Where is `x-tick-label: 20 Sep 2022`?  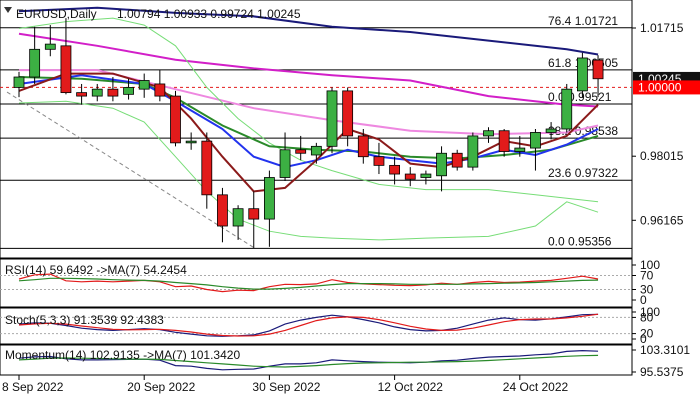 x-tick-label: 20 Sep 2022 is located at coordinates (161, 387).